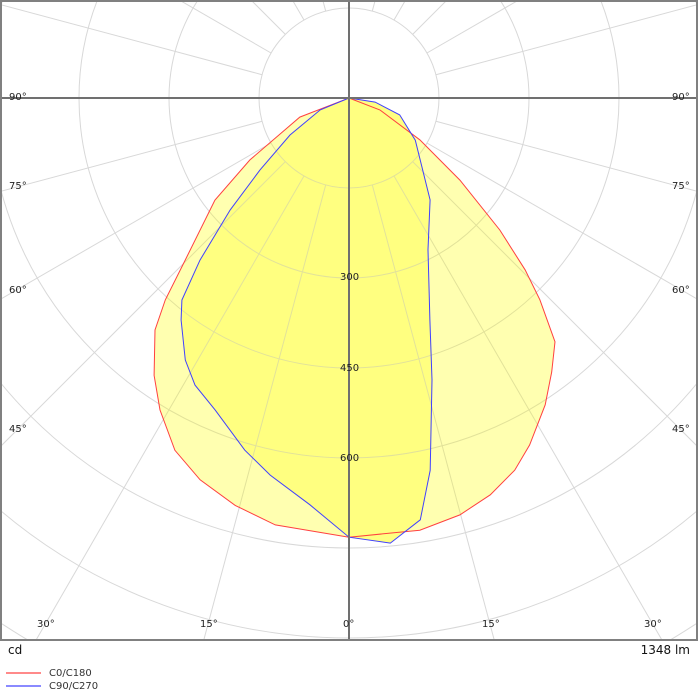 This screenshot has height=700, width=700. What do you see at coordinates (350, 458) in the screenshot?
I see `radial-label-600: 600` at bounding box center [350, 458].